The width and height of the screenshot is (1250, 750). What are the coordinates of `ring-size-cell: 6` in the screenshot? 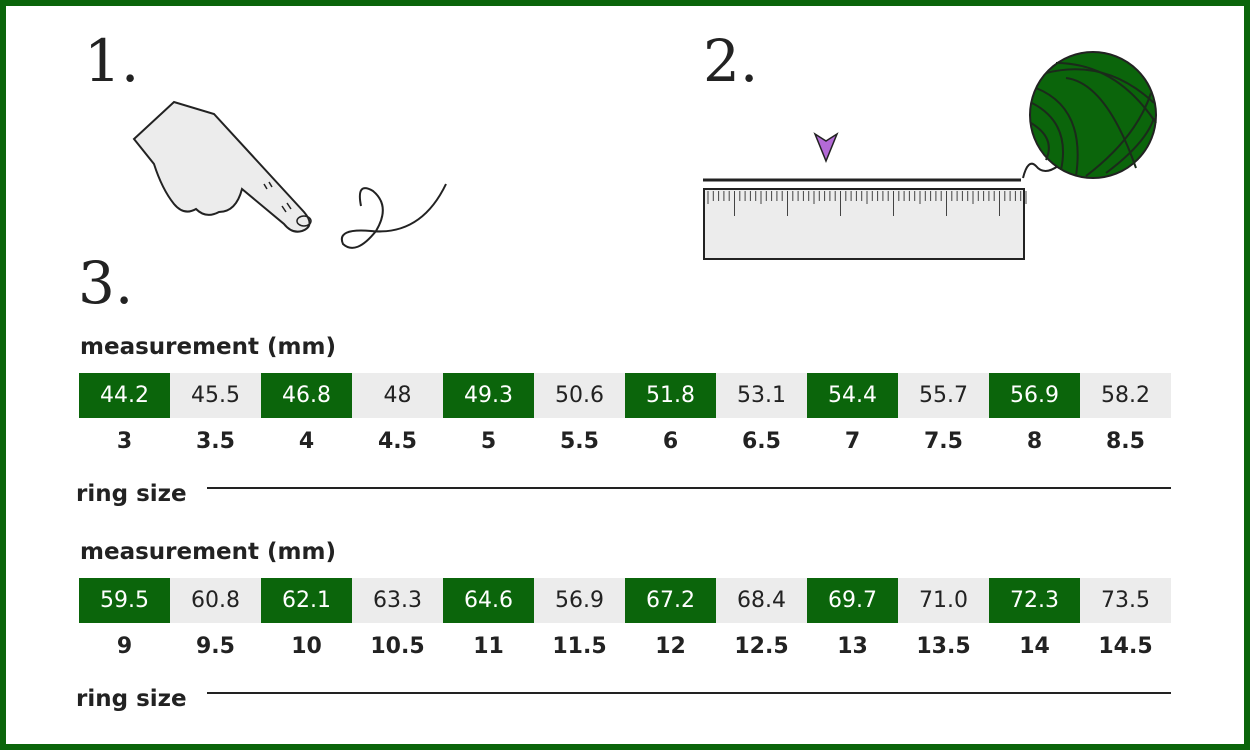 It's located at (670, 441).